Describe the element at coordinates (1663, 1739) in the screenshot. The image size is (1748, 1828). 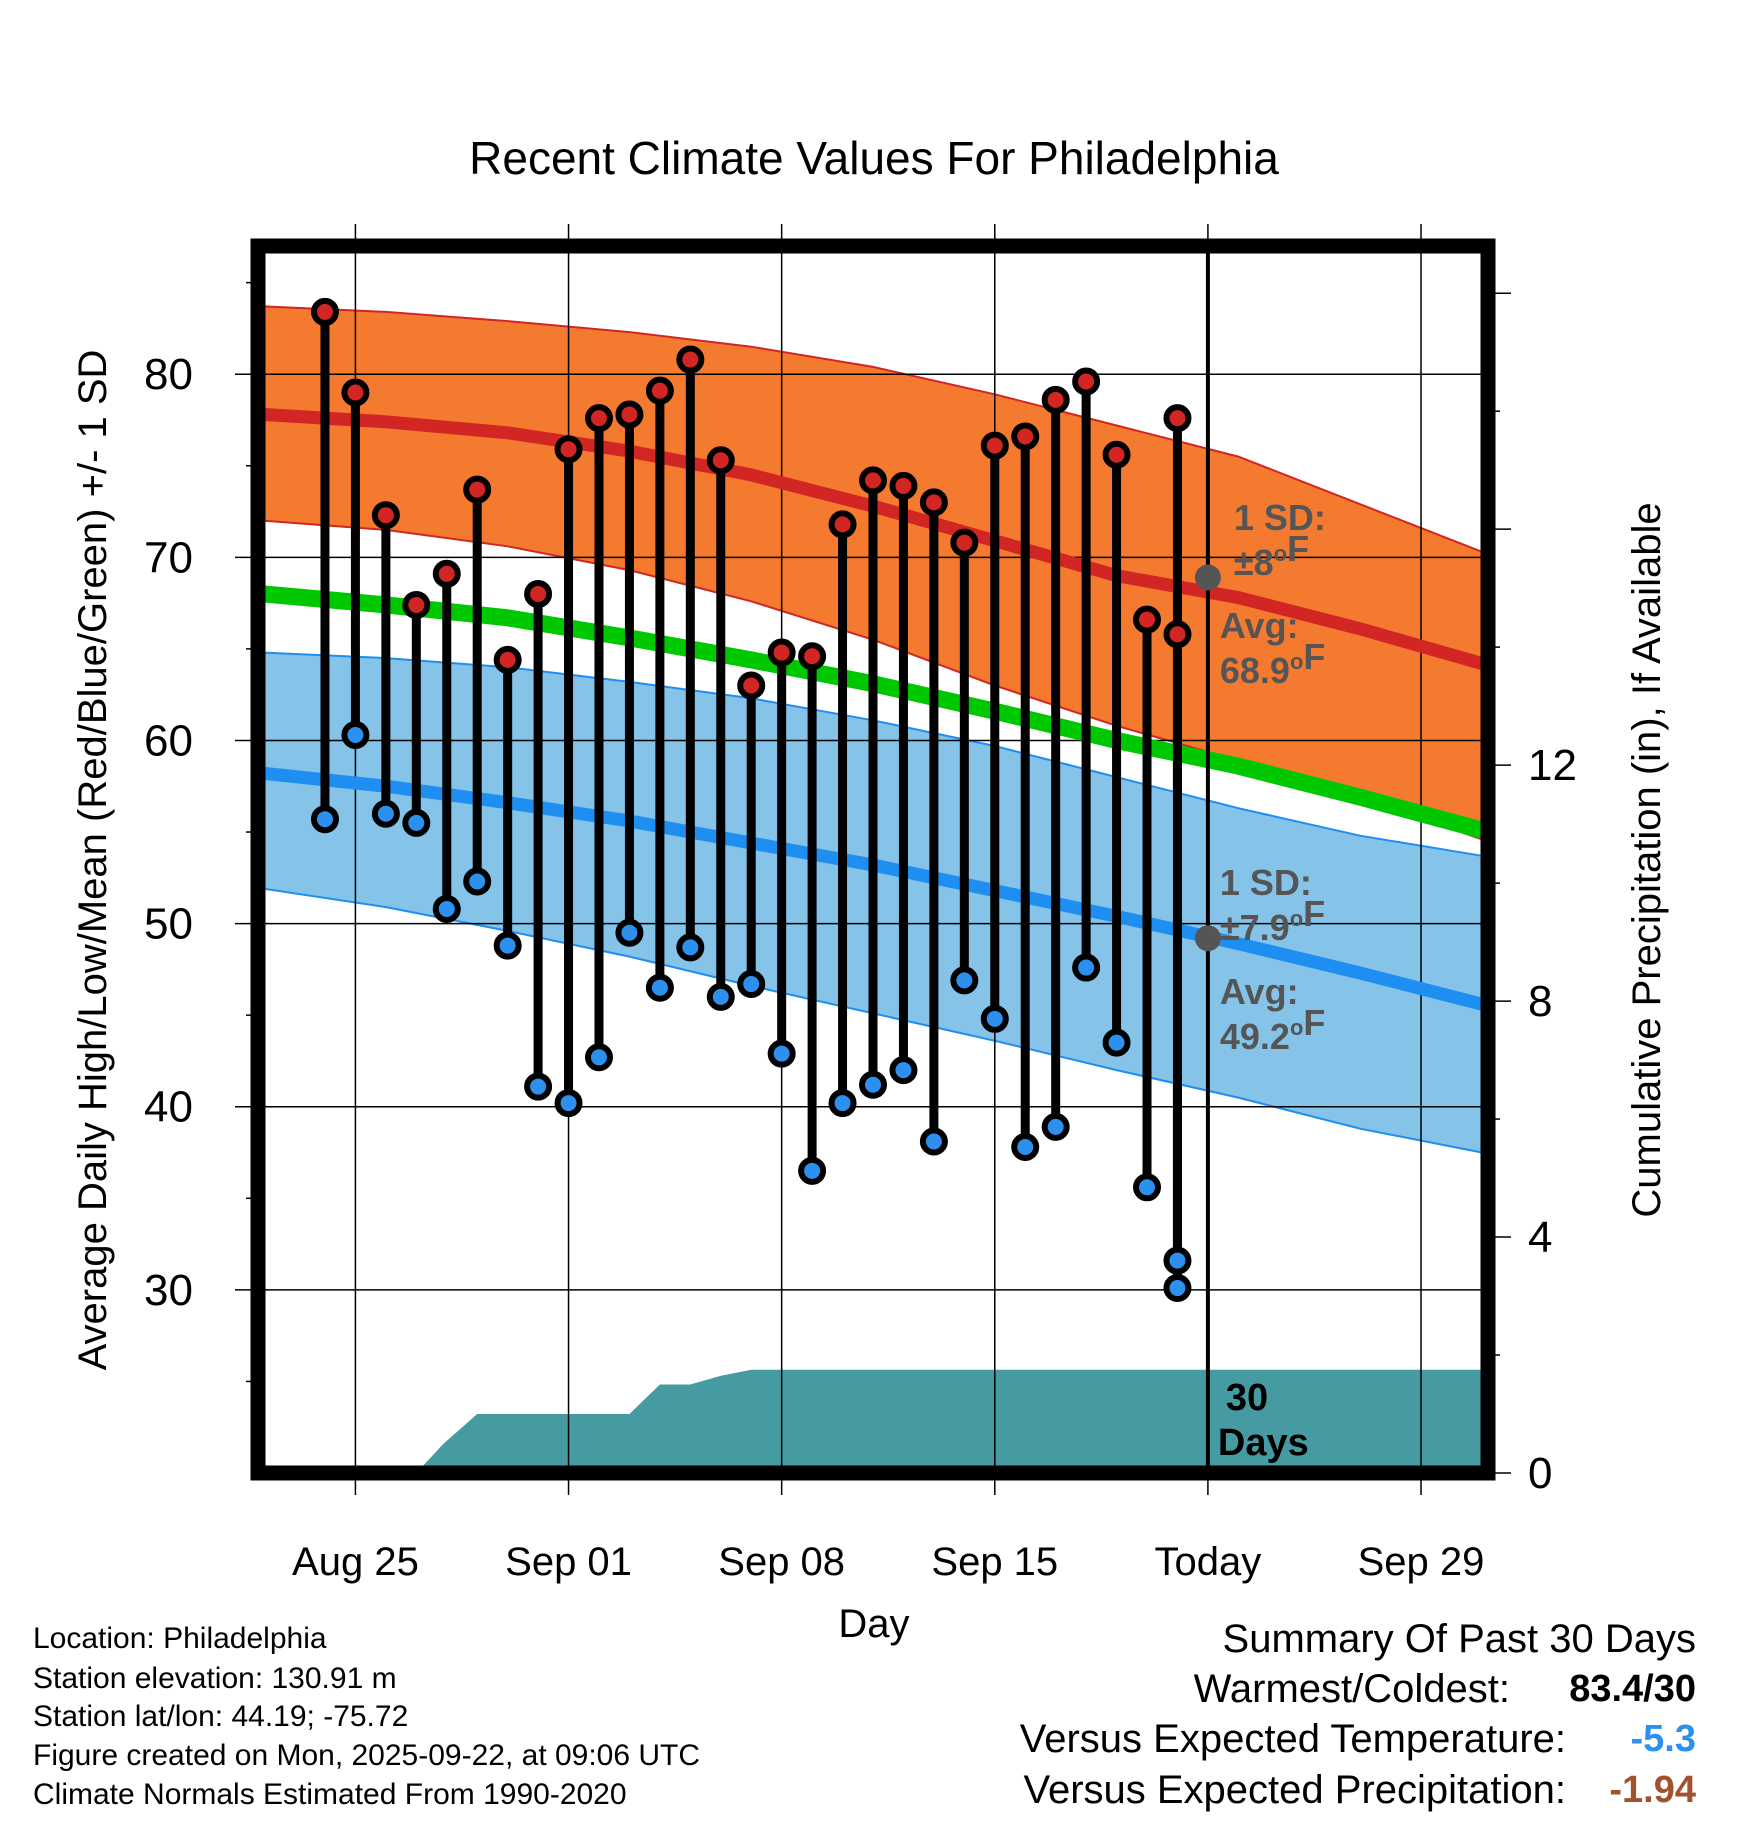
I see `temperature-value: -5.3` at that location.